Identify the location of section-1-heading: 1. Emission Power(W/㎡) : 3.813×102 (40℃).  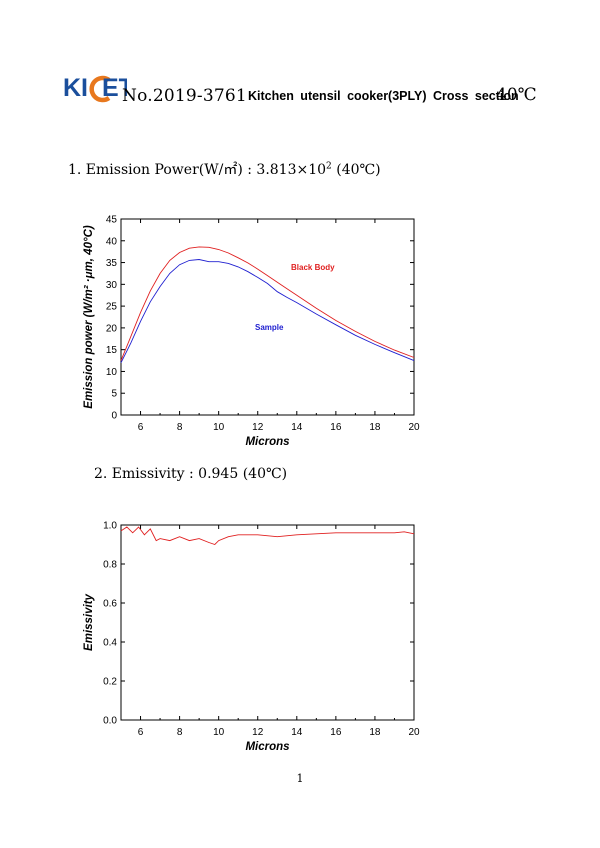
(224, 169).